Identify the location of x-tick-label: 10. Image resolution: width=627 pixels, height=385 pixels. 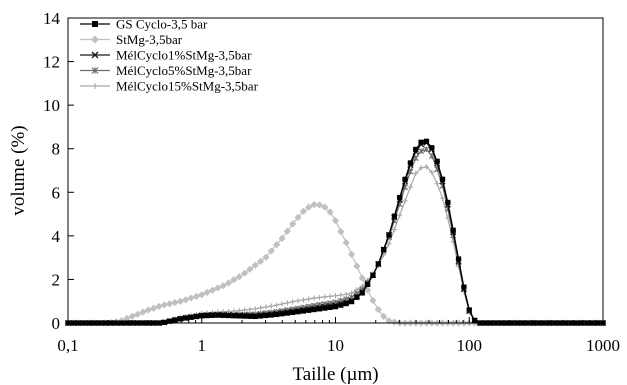
(335, 345).